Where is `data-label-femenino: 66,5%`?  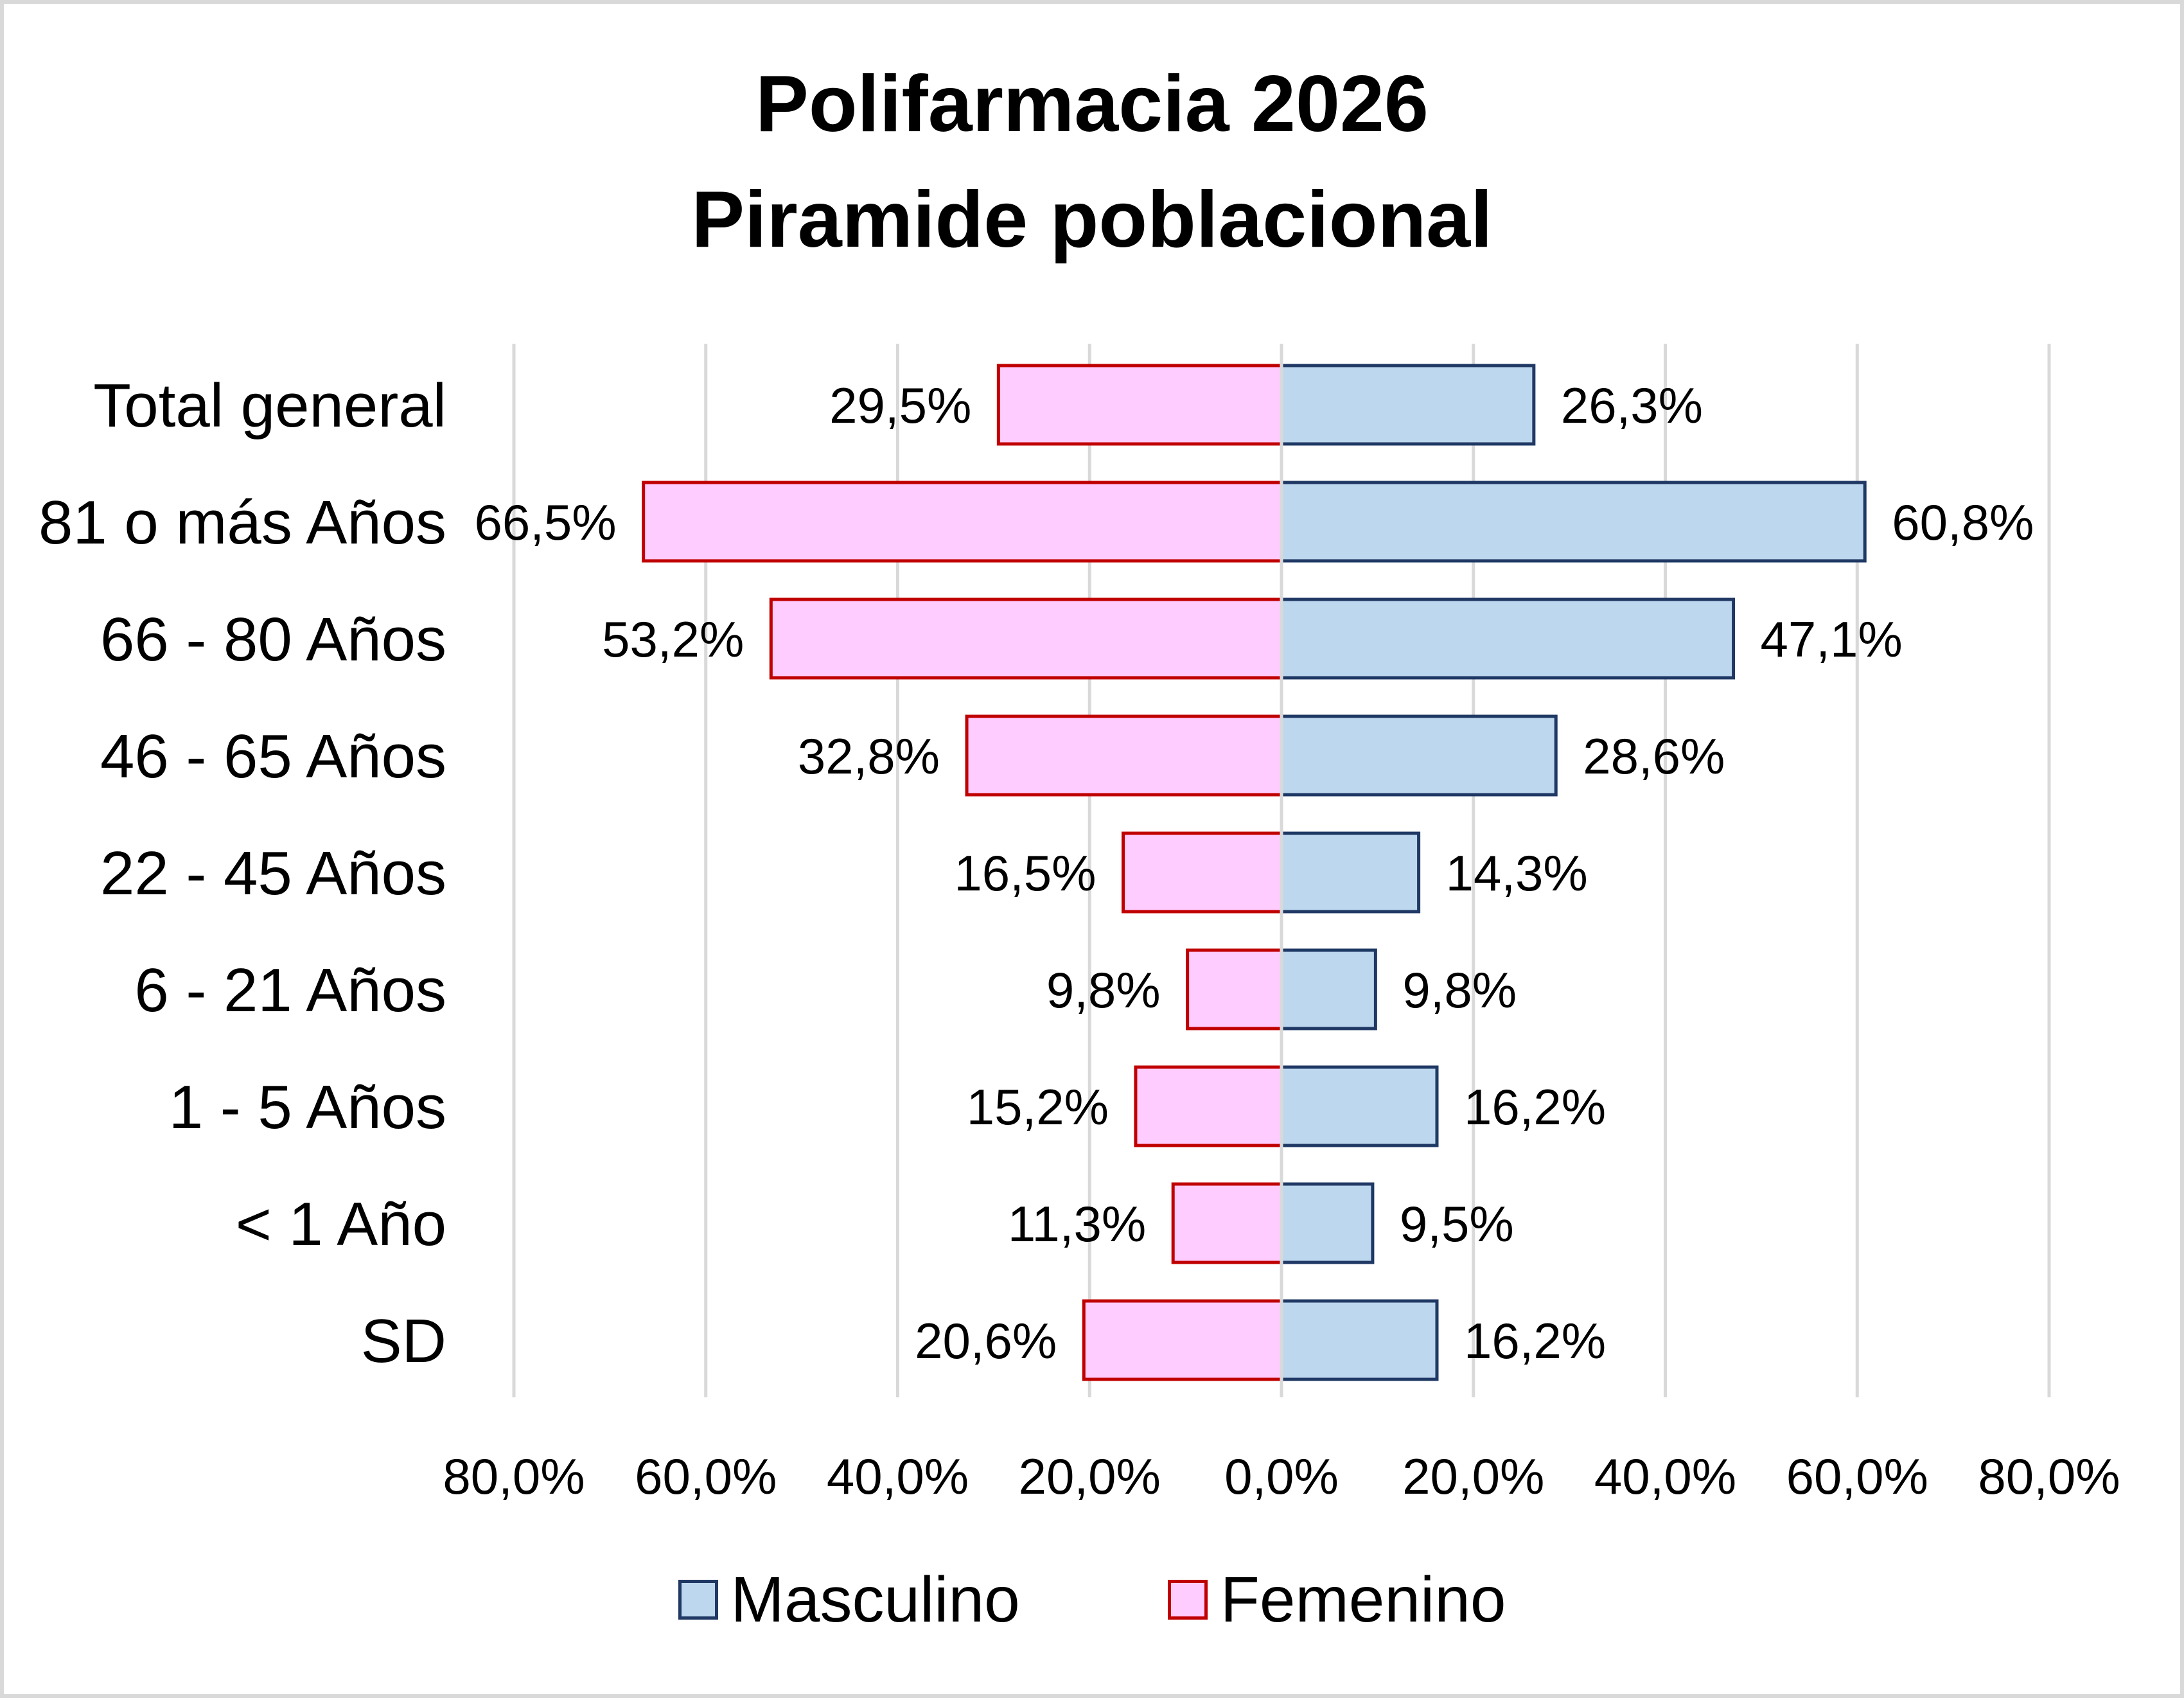 data-label-femenino: 66,5% is located at coordinates (545, 522).